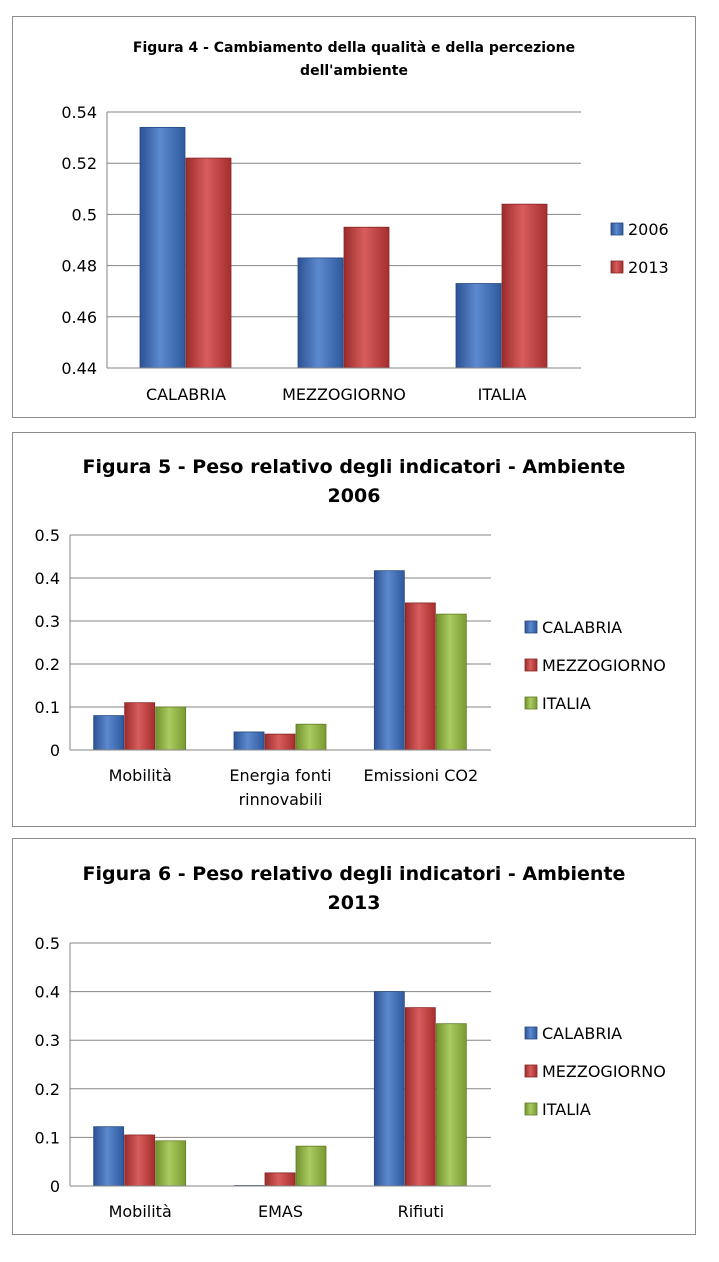 The width and height of the screenshot is (719, 1262). What do you see at coordinates (186, 394) in the screenshot?
I see `x-category-label: CALABRIA` at bounding box center [186, 394].